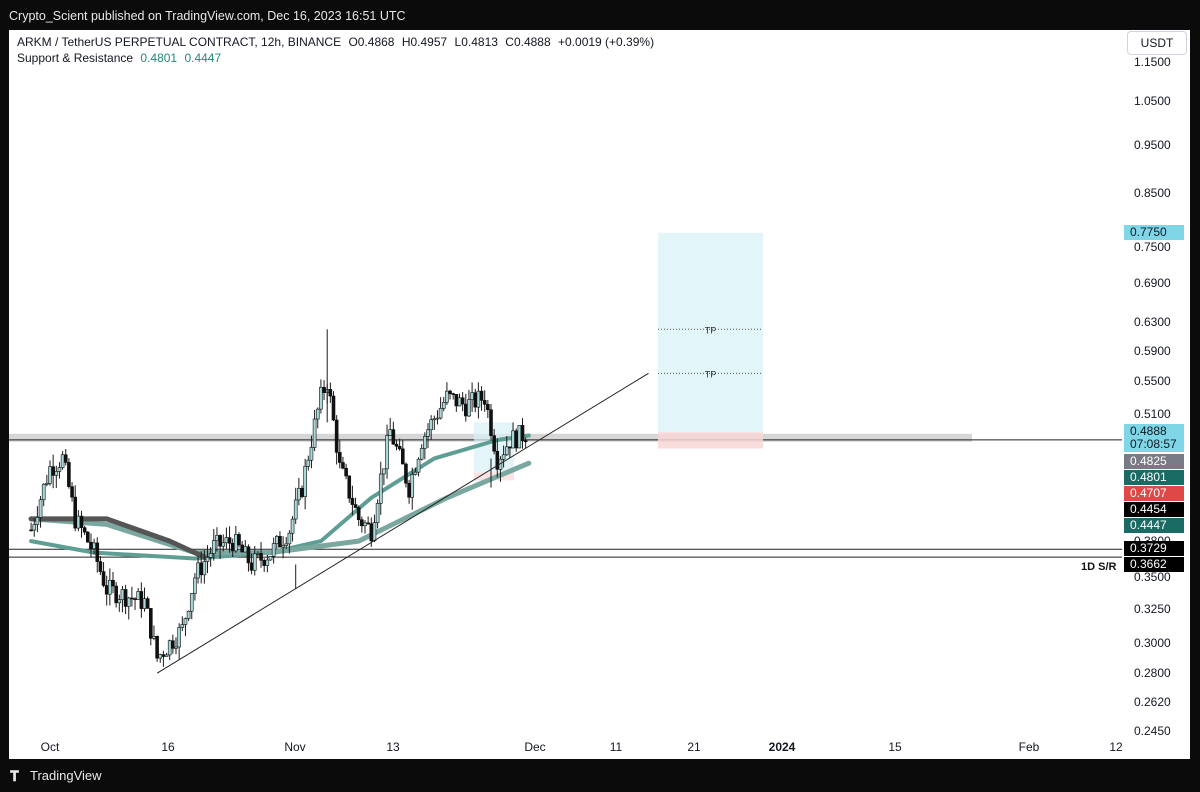 The width and height of the screenshot is (1200, 792). I want to click on price-tick-label: 0.9500, so click(1152, 144).